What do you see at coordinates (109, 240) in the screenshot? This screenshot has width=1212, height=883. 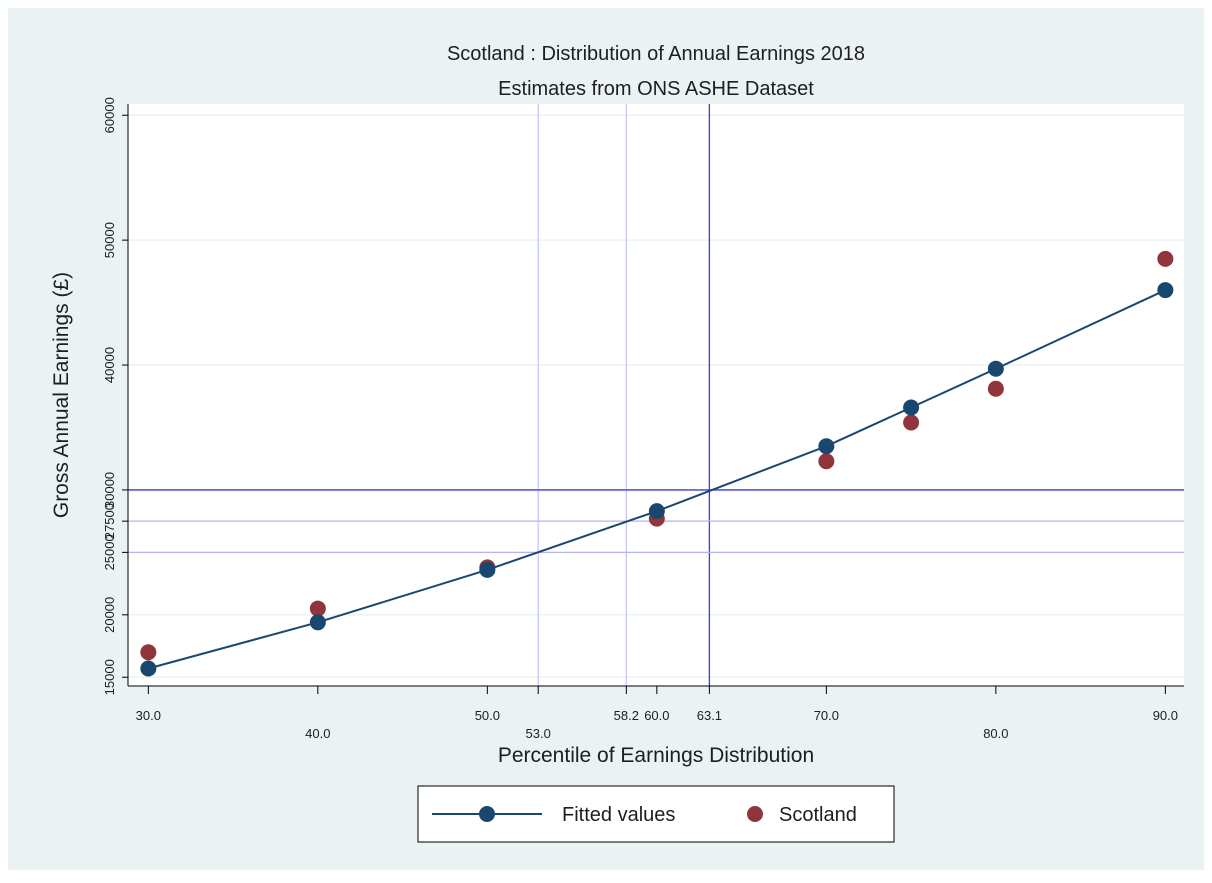 I see `y-tick-label: 50000` at bounding box center [109, 240].